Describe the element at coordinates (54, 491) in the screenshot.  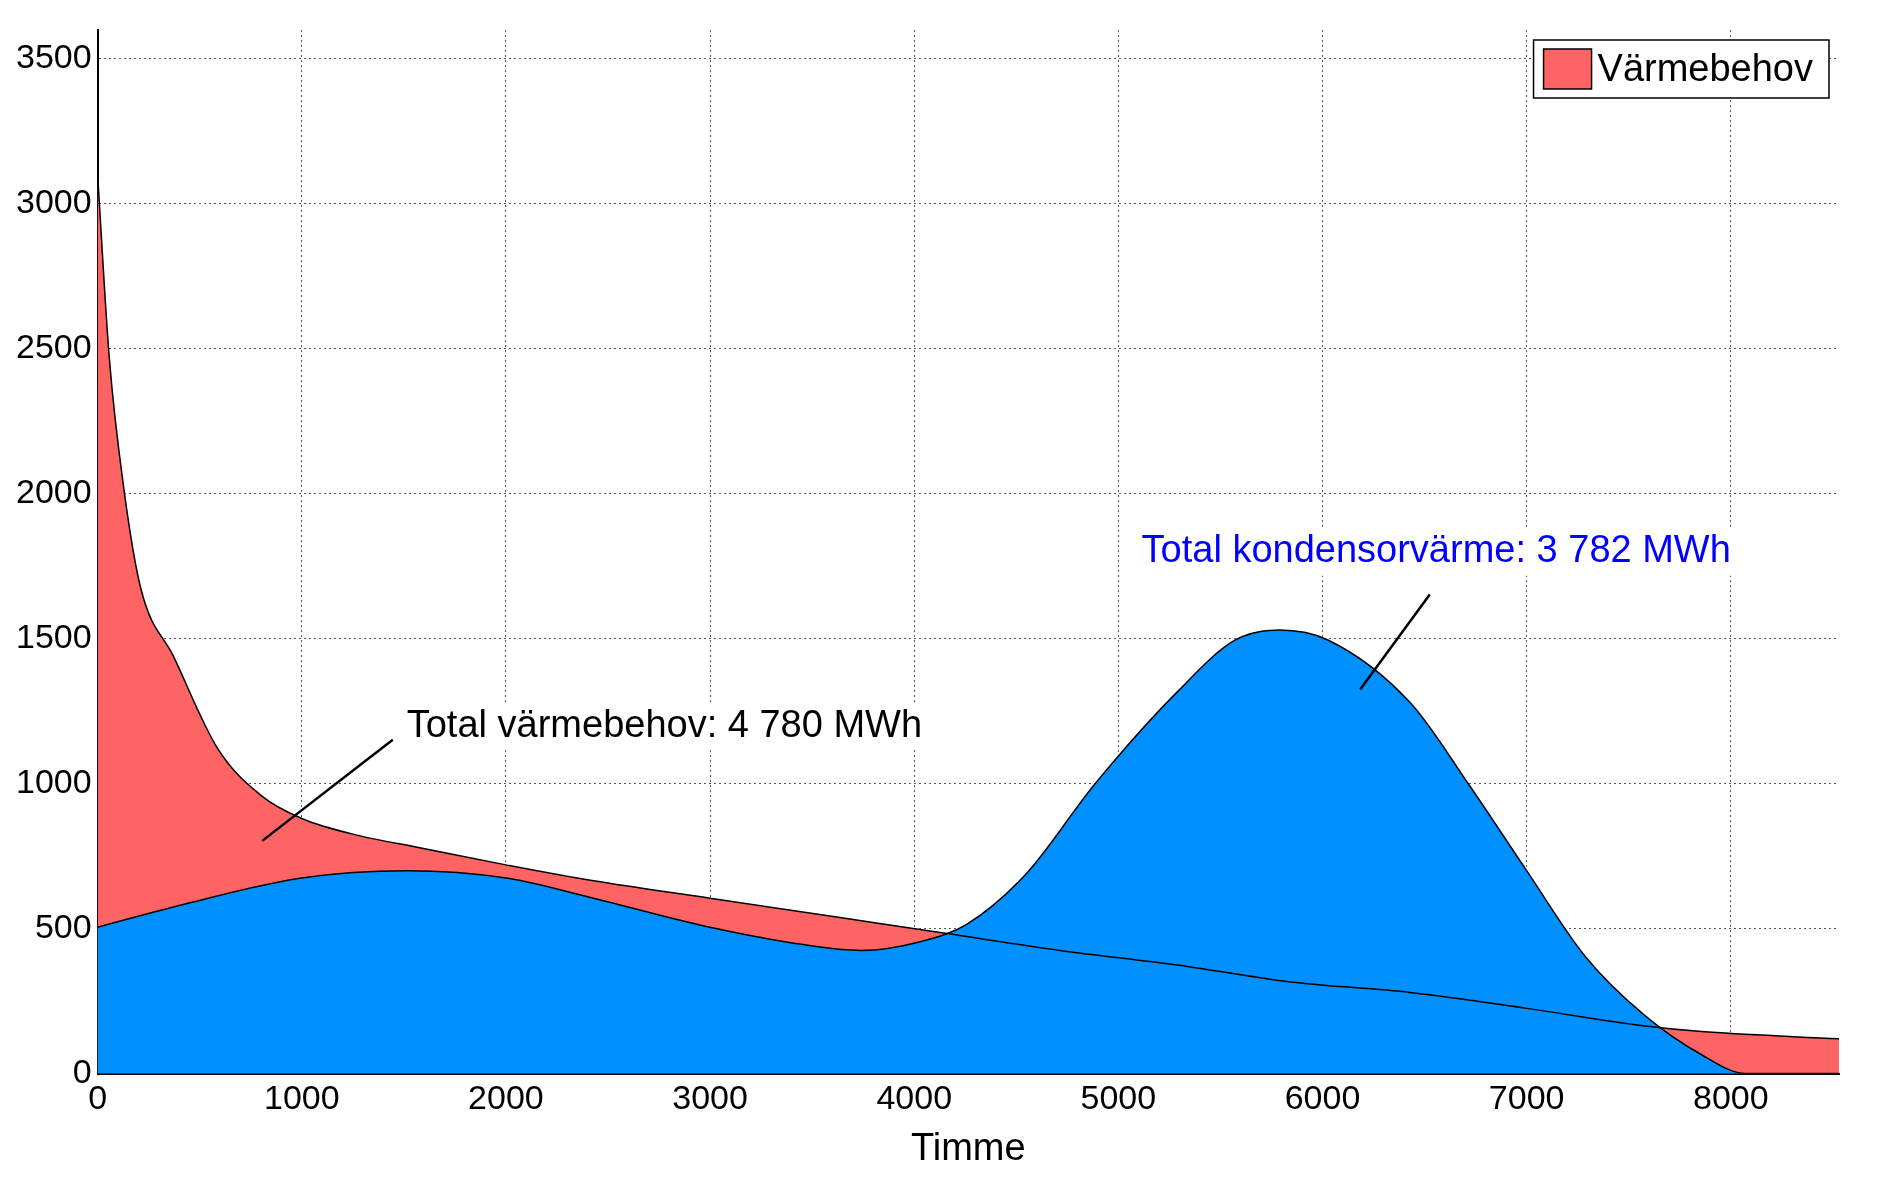
I see `y-tick-label: 2000` at that location.